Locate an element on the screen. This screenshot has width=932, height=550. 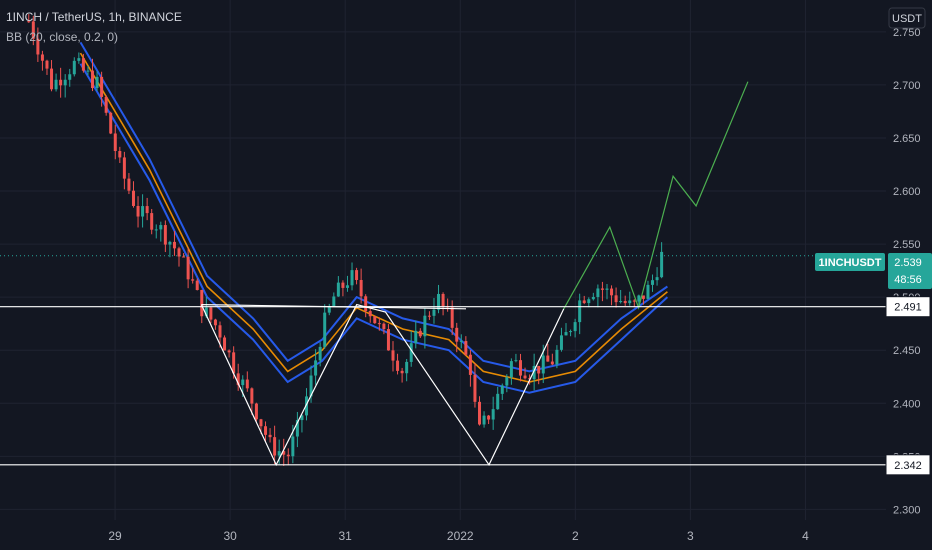
price-tick-label: 2.600 is located at coordinates (907, 192).